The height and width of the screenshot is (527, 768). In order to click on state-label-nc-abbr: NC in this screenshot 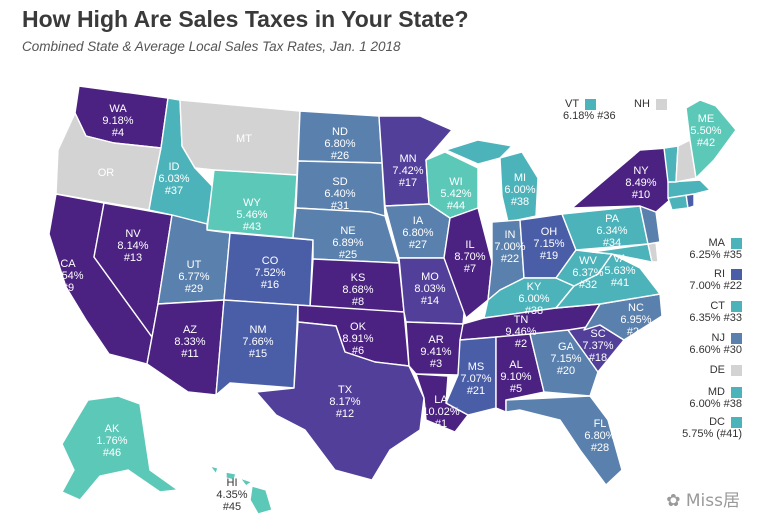, I will do `click(636, 308)`.